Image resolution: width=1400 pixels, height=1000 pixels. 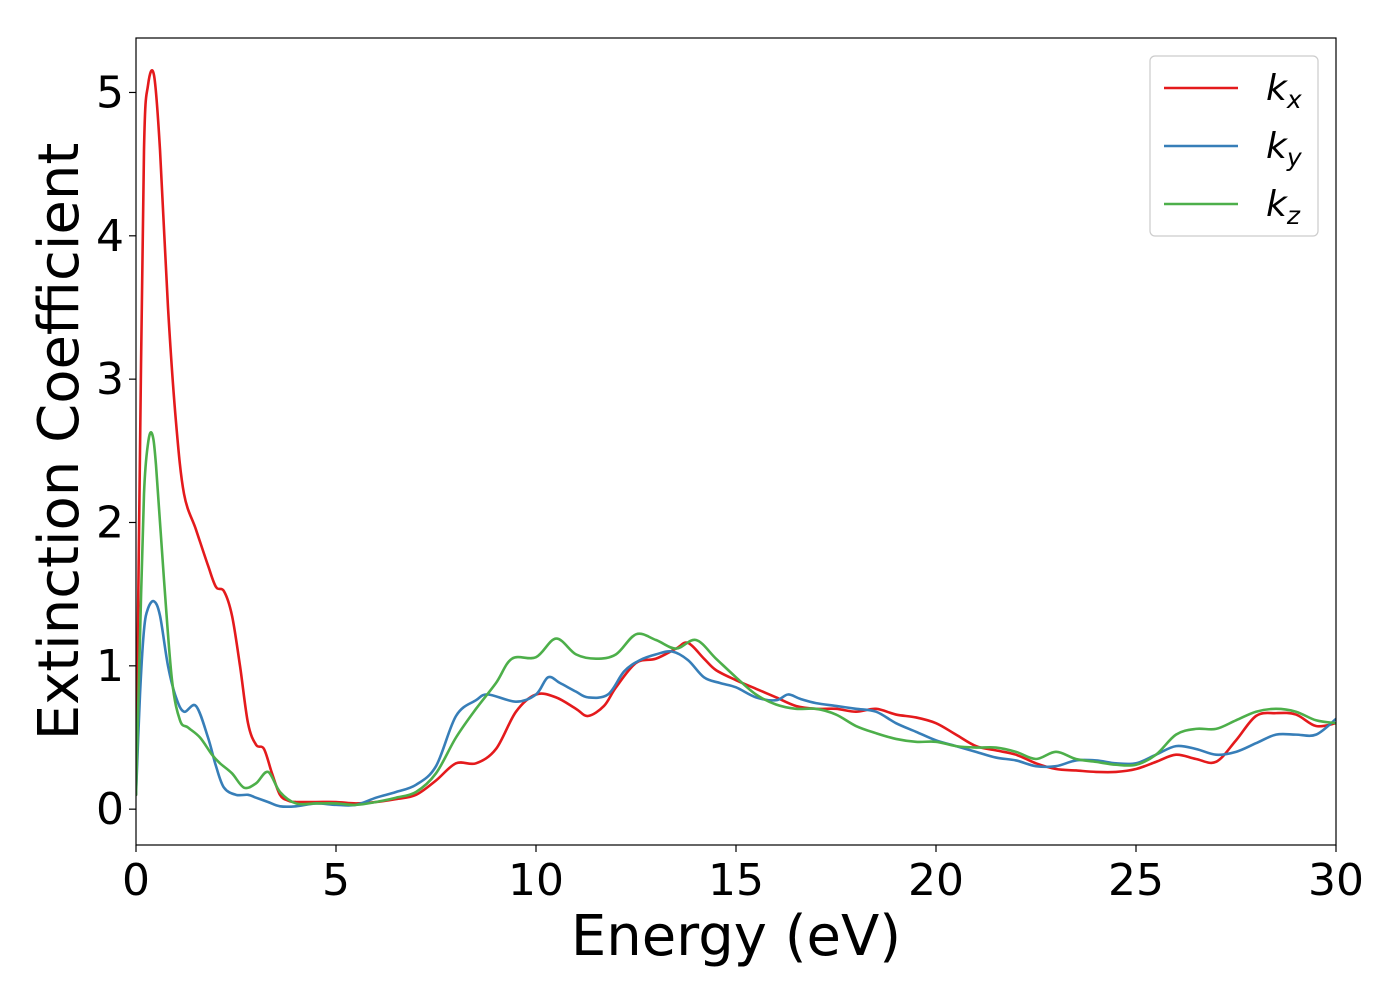 I want to click on y-tick-label: 2, so click(x=110, y=522).